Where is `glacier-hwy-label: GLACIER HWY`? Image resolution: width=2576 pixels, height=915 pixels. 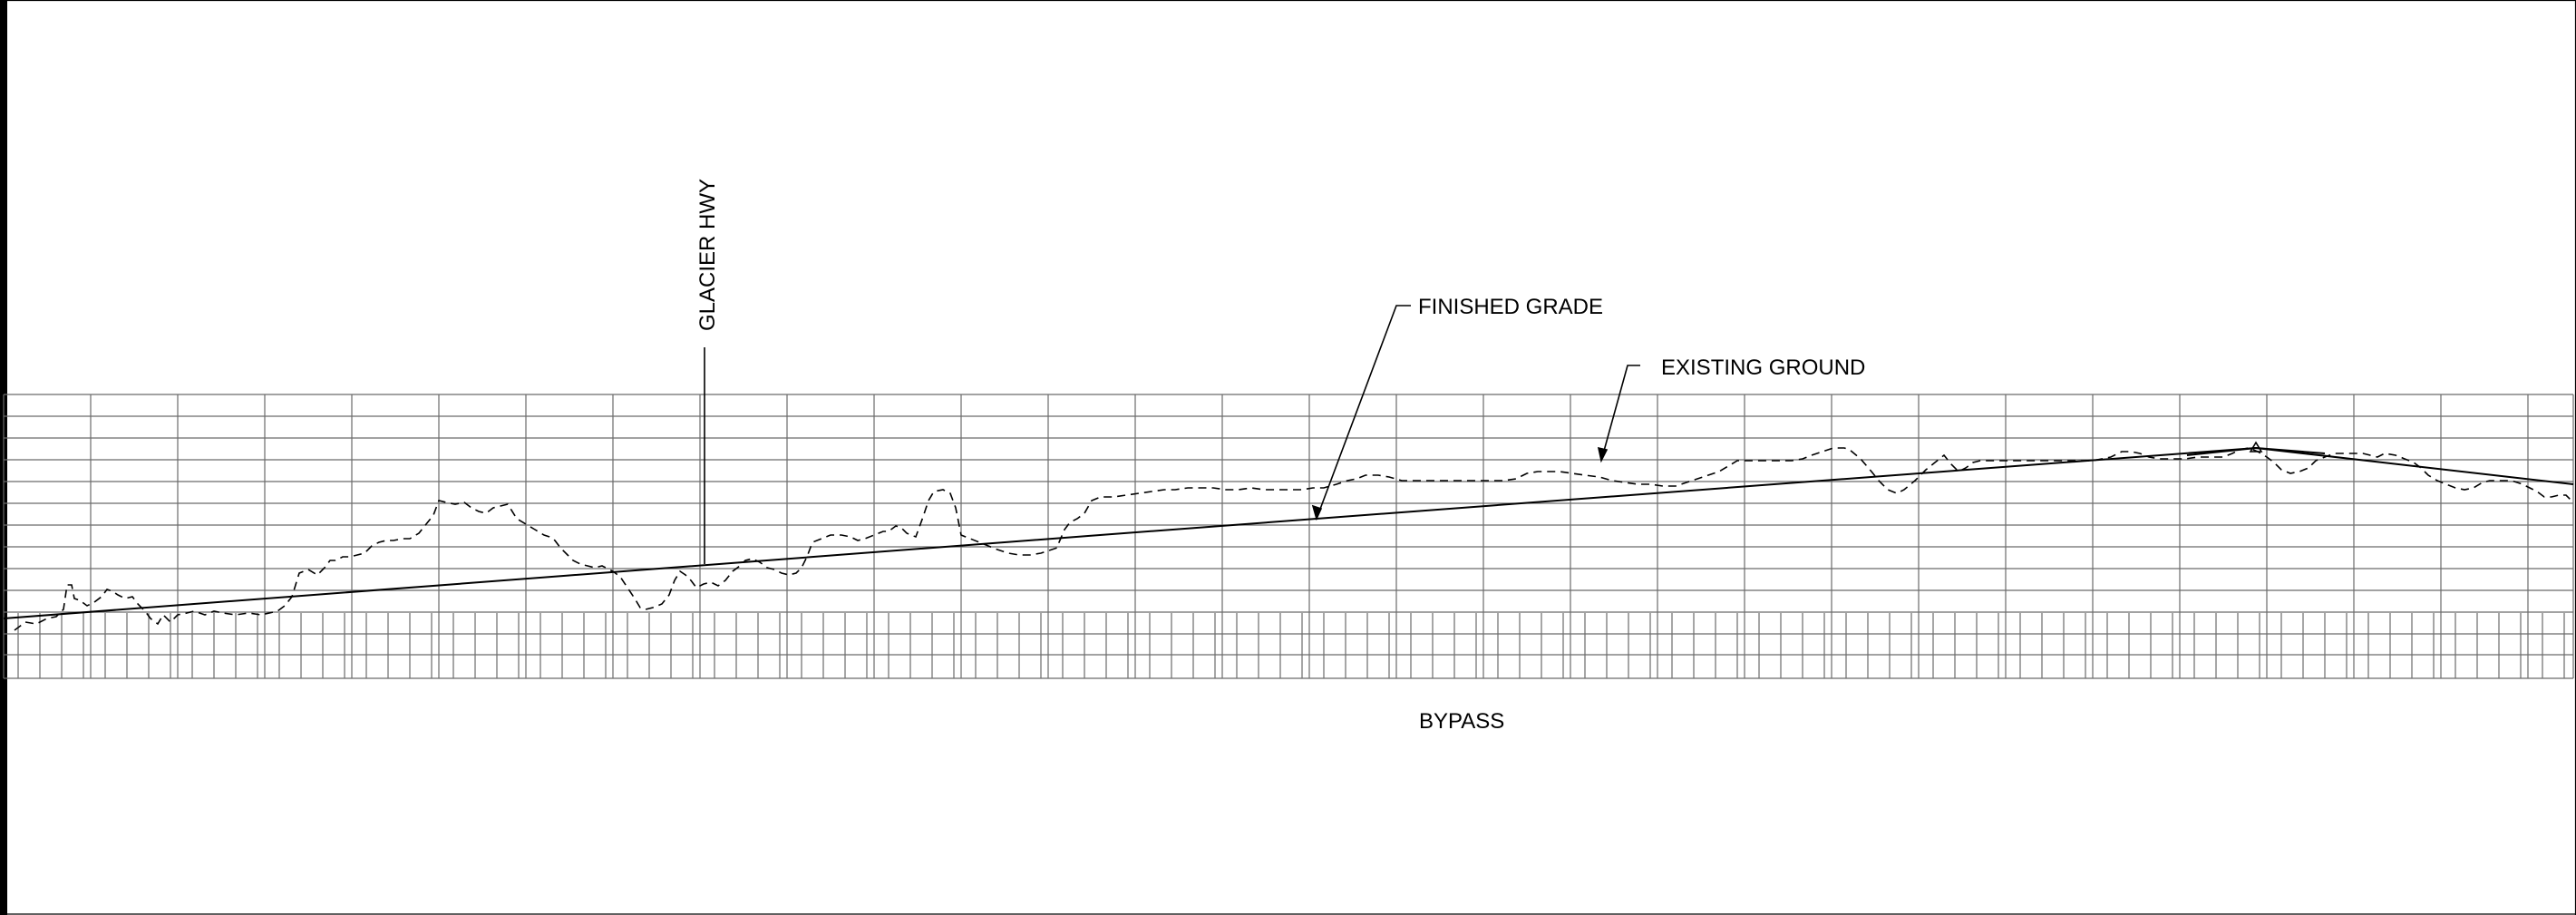
glacier-hwy-label: GLACIER HWY is located at coordinates (707, 255).